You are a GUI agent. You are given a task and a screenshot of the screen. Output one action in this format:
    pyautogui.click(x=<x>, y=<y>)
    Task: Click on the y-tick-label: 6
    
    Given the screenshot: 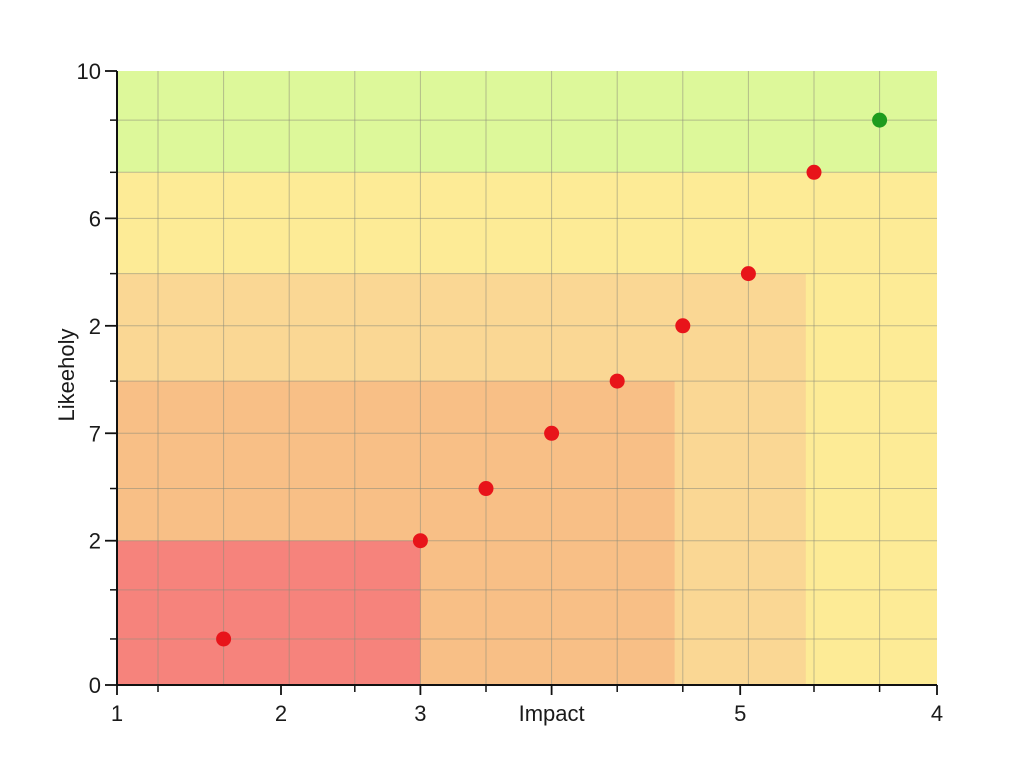 What is the action you would take?
    pyautogui.click(x=95, y=218)
    